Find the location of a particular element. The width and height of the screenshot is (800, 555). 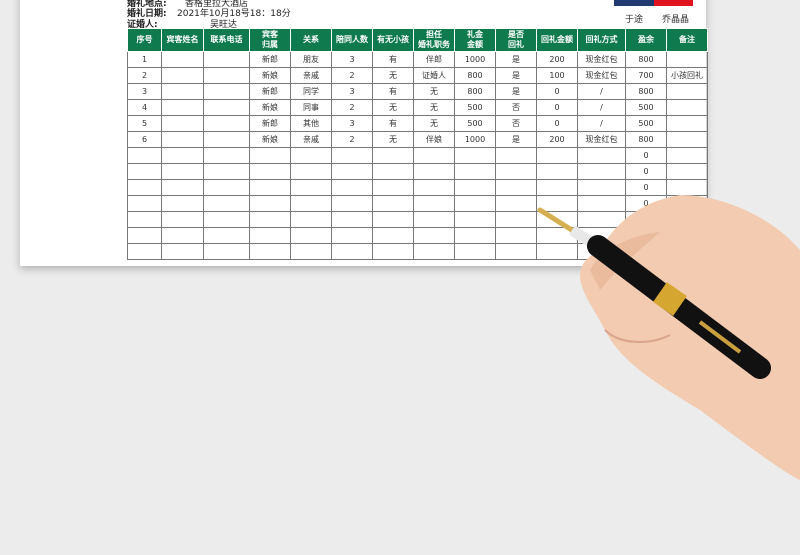

table-row: 2 新娘 亲戚 2 无证婚人 800 是 100 现金红包 700 小孩回礼 is located at coordinates (417, 75).